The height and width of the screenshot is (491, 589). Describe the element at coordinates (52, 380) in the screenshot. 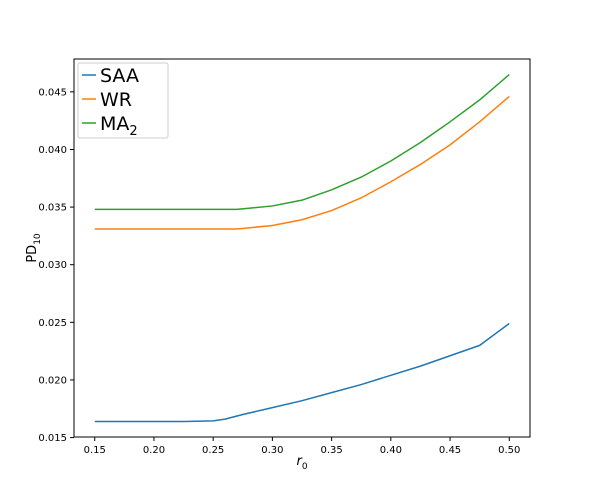

I see `y-tick-label: 0.020` at that location.